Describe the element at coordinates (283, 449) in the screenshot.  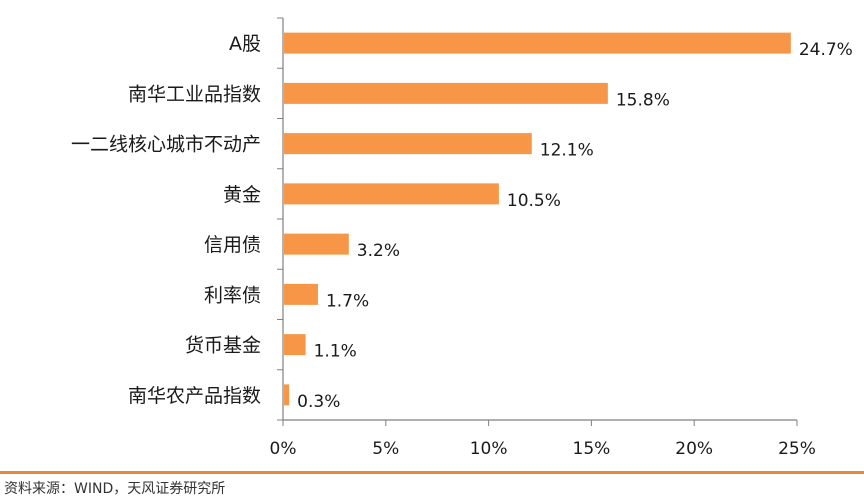
I see `x-tick-label-0: 0%` at that location.